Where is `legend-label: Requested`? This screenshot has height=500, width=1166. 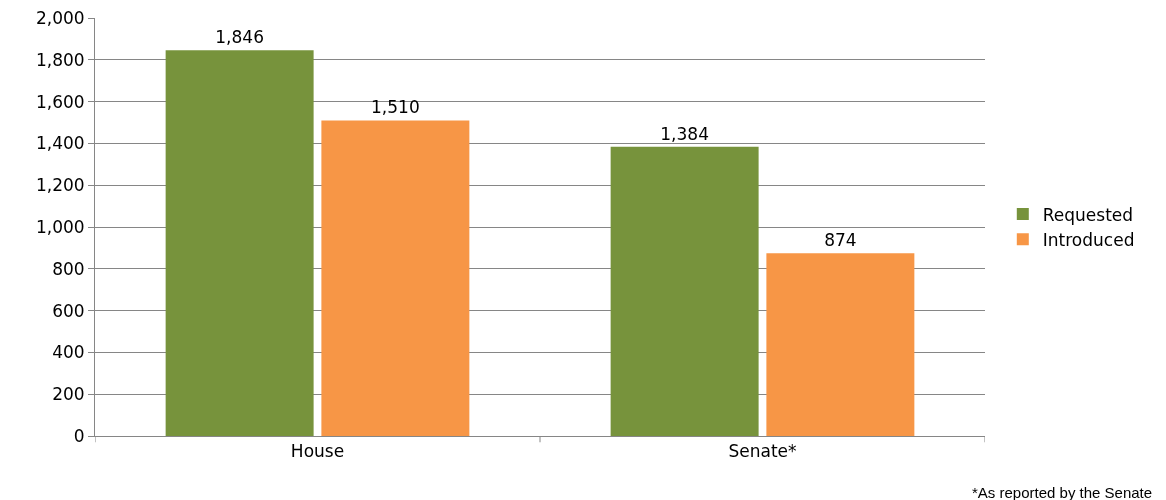 legend-label: Requested is located at coordinates (1088, 214).